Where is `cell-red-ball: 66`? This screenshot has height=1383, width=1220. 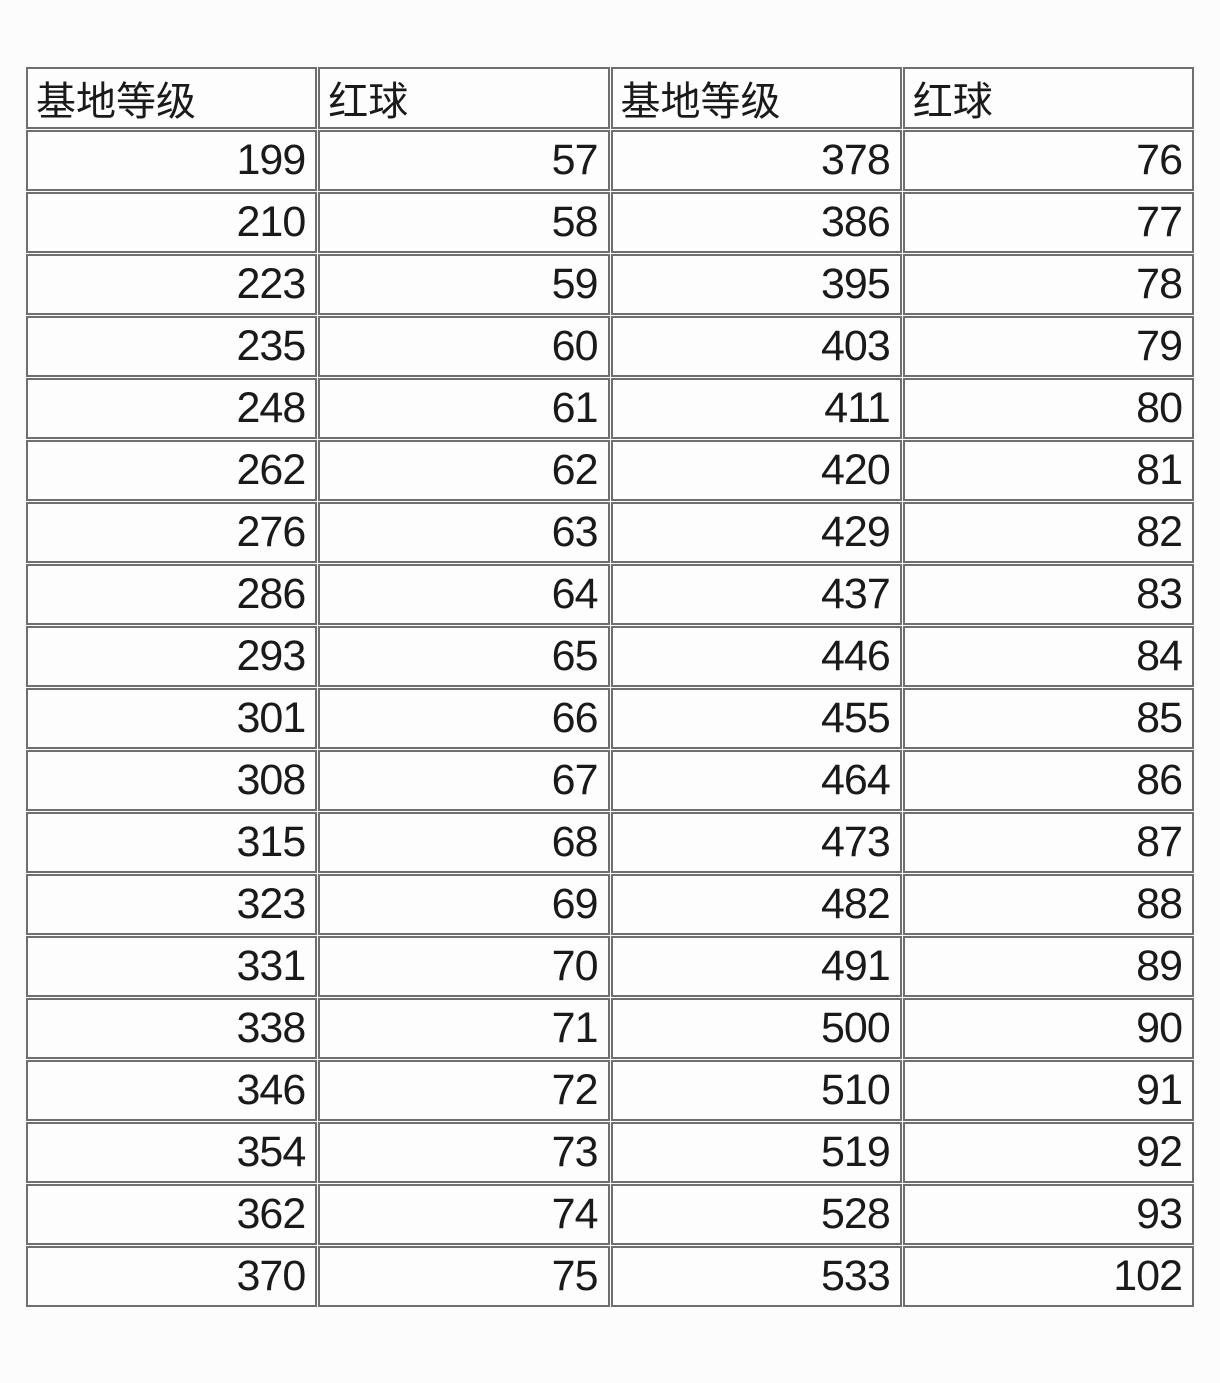
cell-red-ball: 66 is located at coordinates (464, 718).